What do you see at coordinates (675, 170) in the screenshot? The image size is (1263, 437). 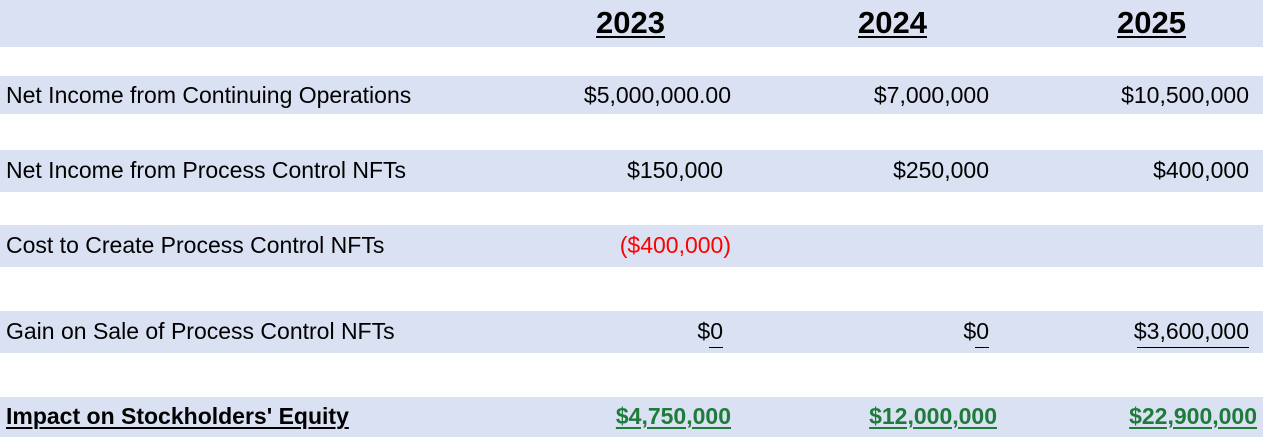 I see `cell-nft-income-2023: $150,000` at bounding box center [675, 170].